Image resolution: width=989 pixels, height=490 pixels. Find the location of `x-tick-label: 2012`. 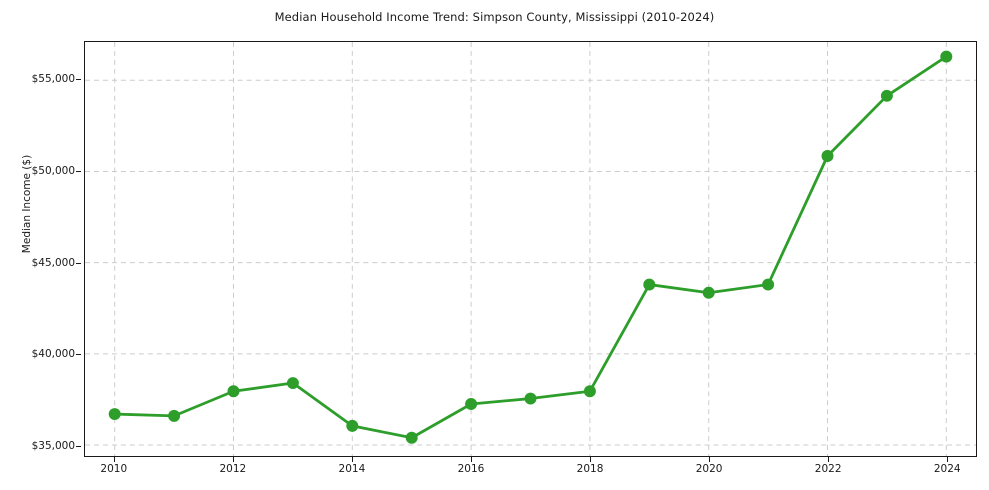

x-tick-label: 2012 is located at coordinates (233, 469).